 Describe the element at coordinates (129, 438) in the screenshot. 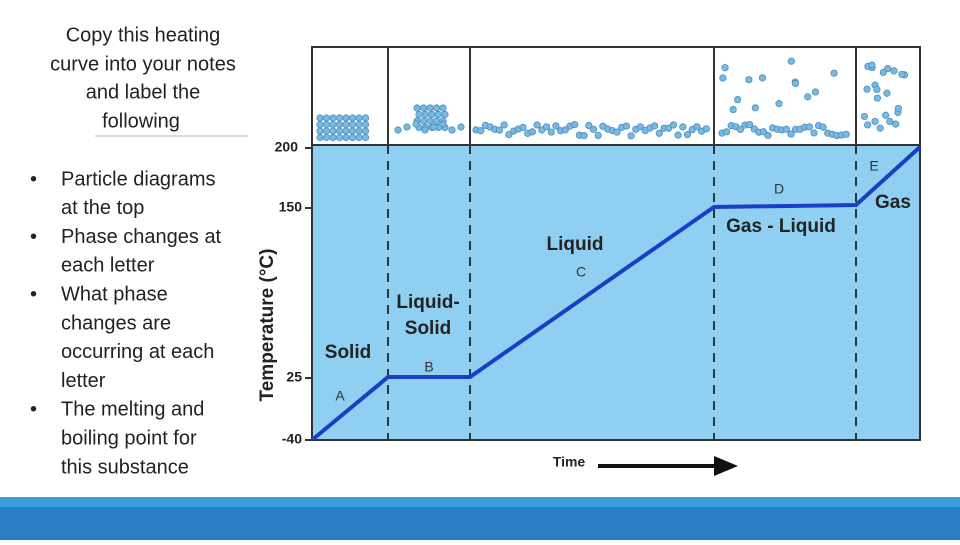

I see `bullet-text: boiling point for` at that location.